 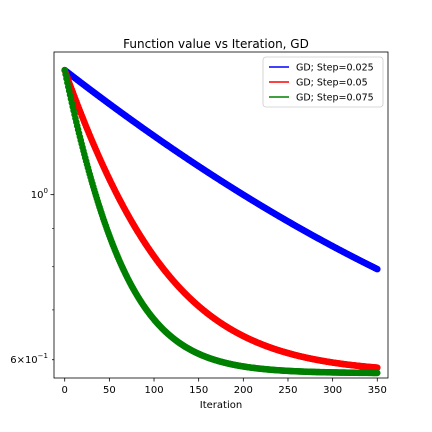 I want to click on x-tick-label: 0, so click(x=65, y=390).